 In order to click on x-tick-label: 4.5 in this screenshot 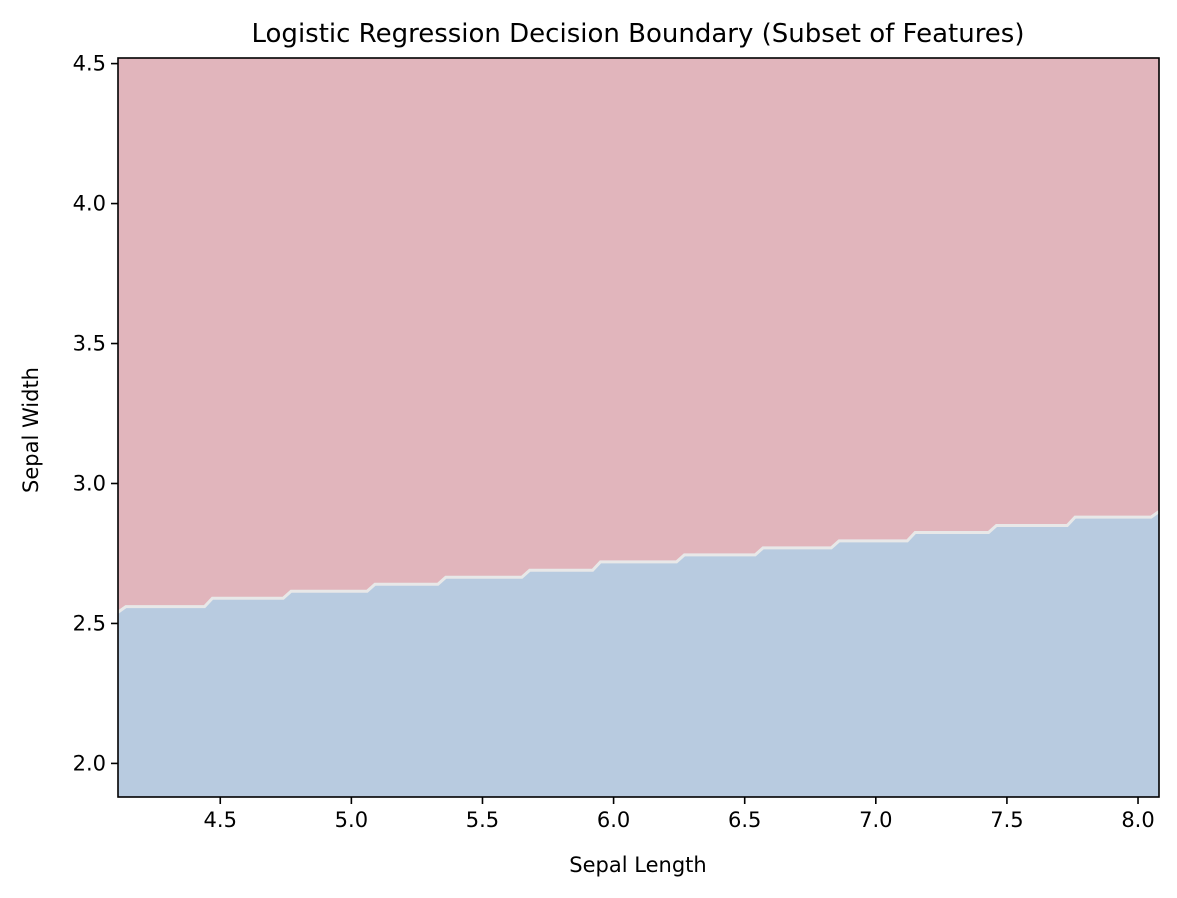, I will do `click(220, 820)`.